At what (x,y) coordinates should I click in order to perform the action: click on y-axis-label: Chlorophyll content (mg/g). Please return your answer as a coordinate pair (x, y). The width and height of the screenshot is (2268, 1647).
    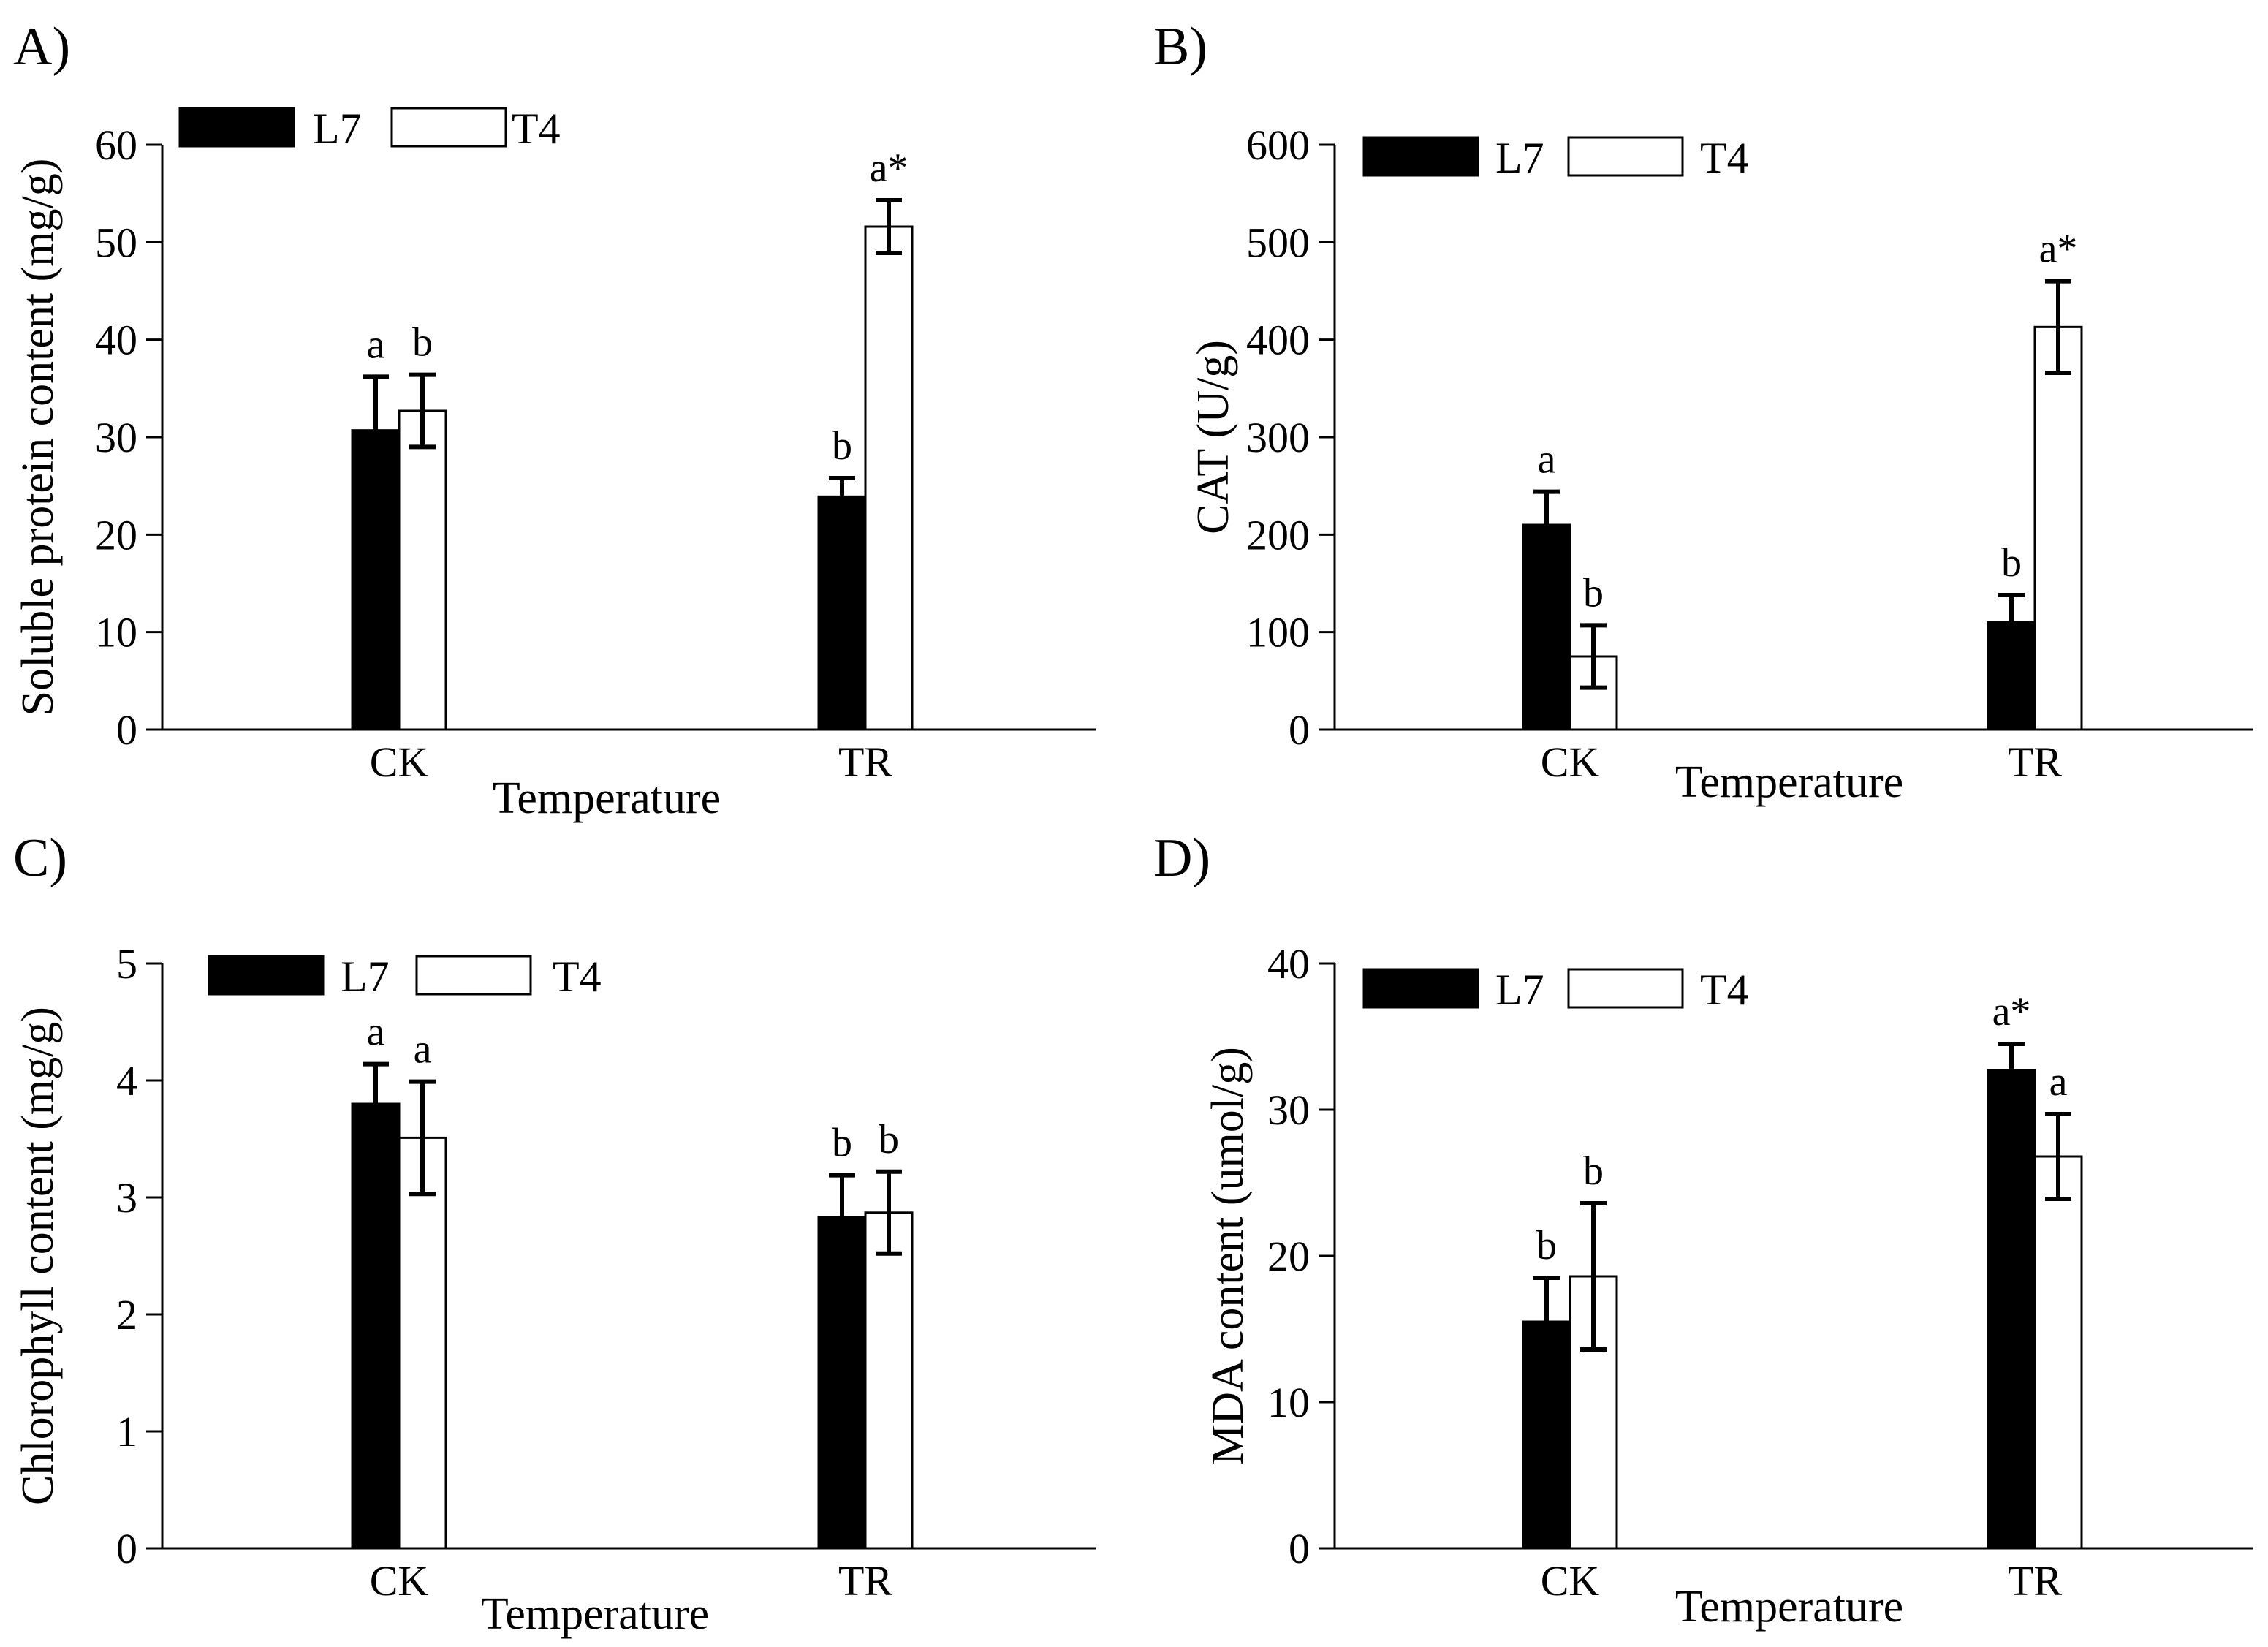
    Looking at the image, I should click on (38, 1256).